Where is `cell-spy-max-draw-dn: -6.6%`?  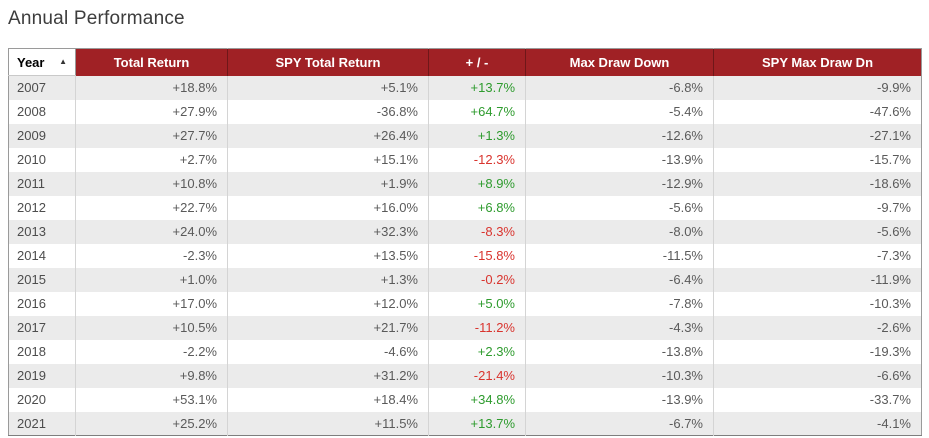 cell-spy-max-draw-dn: -6.6% is located at coordinates (817, 375).